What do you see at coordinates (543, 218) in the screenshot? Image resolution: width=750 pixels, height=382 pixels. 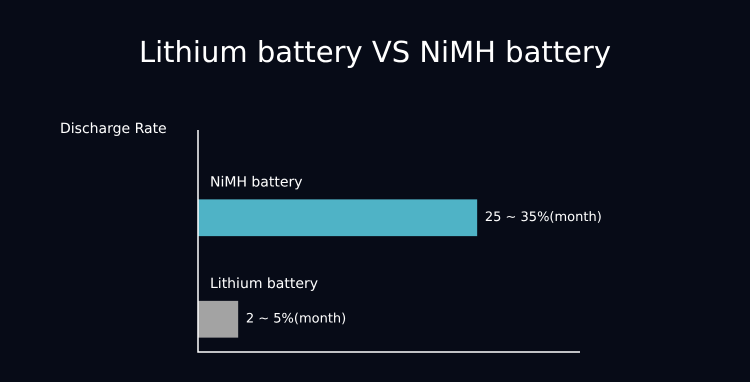 I see `data-label: 25 ~ 35%(month)` at bounding box center [543, 218].